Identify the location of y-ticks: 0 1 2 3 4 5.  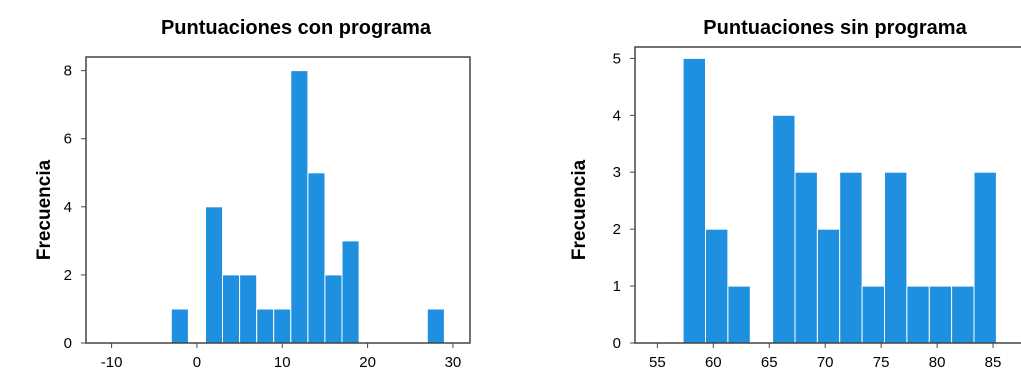
(624, 201).